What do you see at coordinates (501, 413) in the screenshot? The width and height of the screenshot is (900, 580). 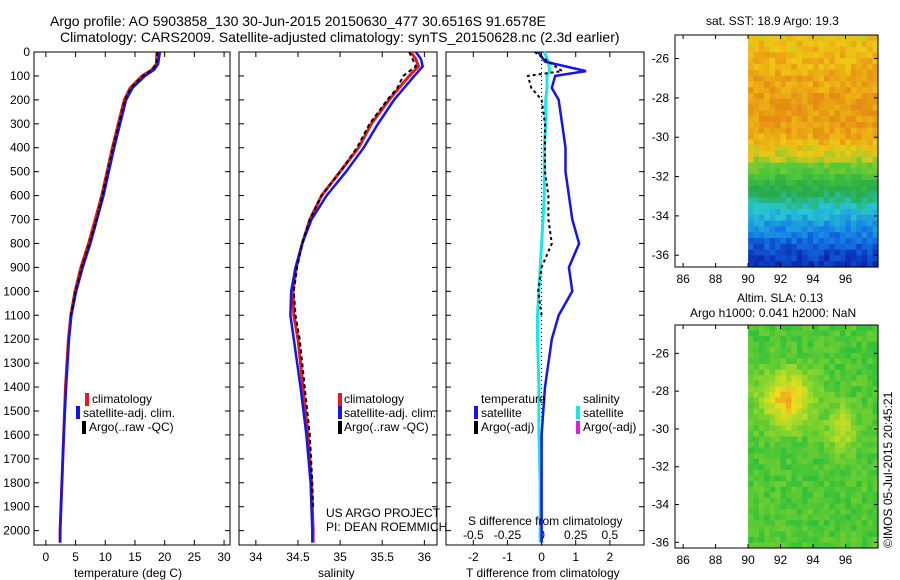 I see `legend-label-t-satellite: satellite` at bounding box center [501, 413].